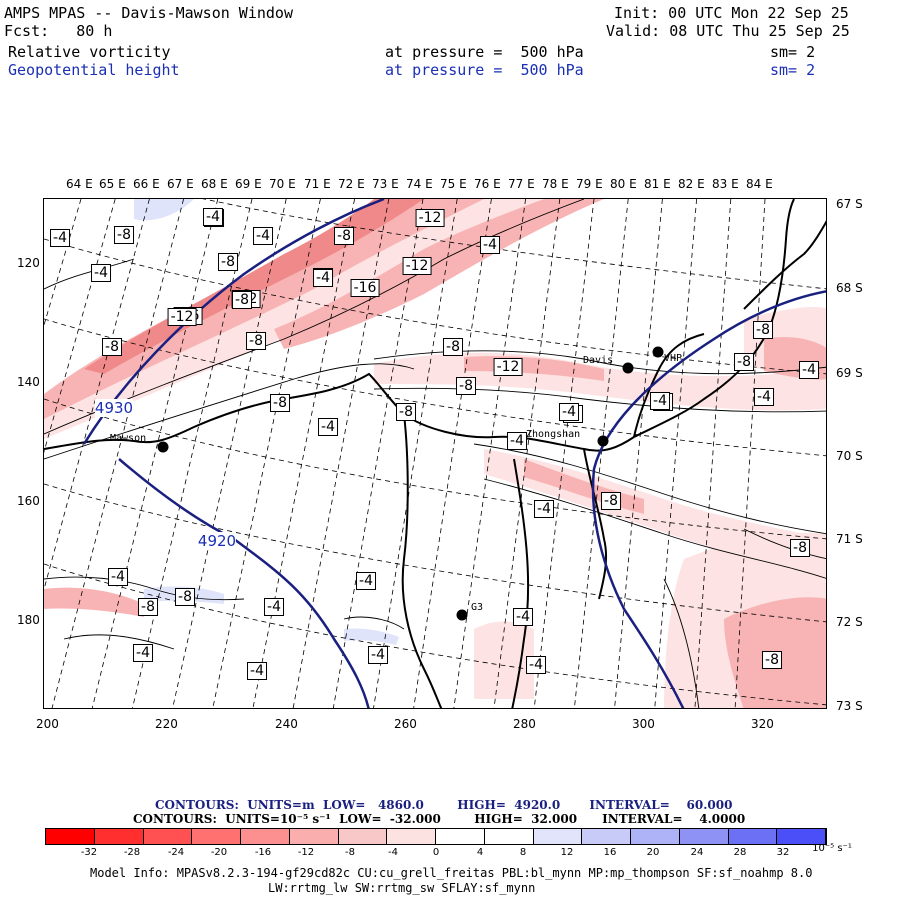 Image resolution: width=900 pixels, height=900 pixels. What do you see at coordinates (163, 447) in the screenshot?
I see `station-marker-mawson` at bounding box center [163, 447].